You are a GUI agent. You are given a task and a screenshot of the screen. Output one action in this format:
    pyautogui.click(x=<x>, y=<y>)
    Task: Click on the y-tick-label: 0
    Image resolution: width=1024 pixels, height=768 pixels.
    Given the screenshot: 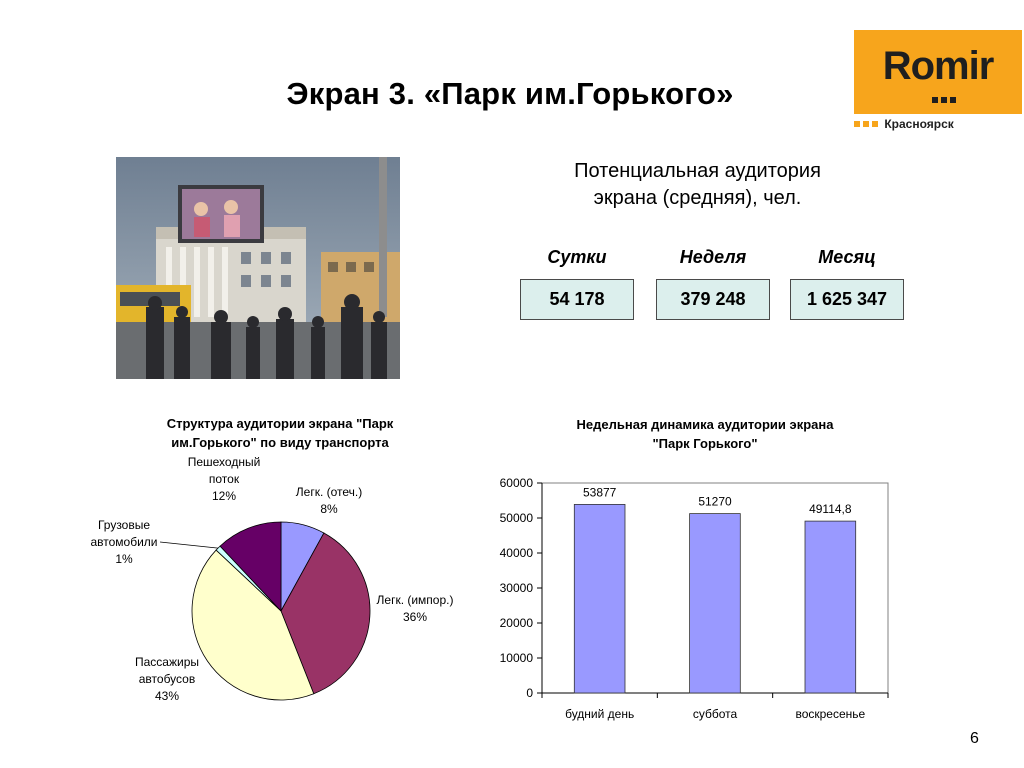 What is the action you would take?
    pyautogui.click(x=529, y=693)
    